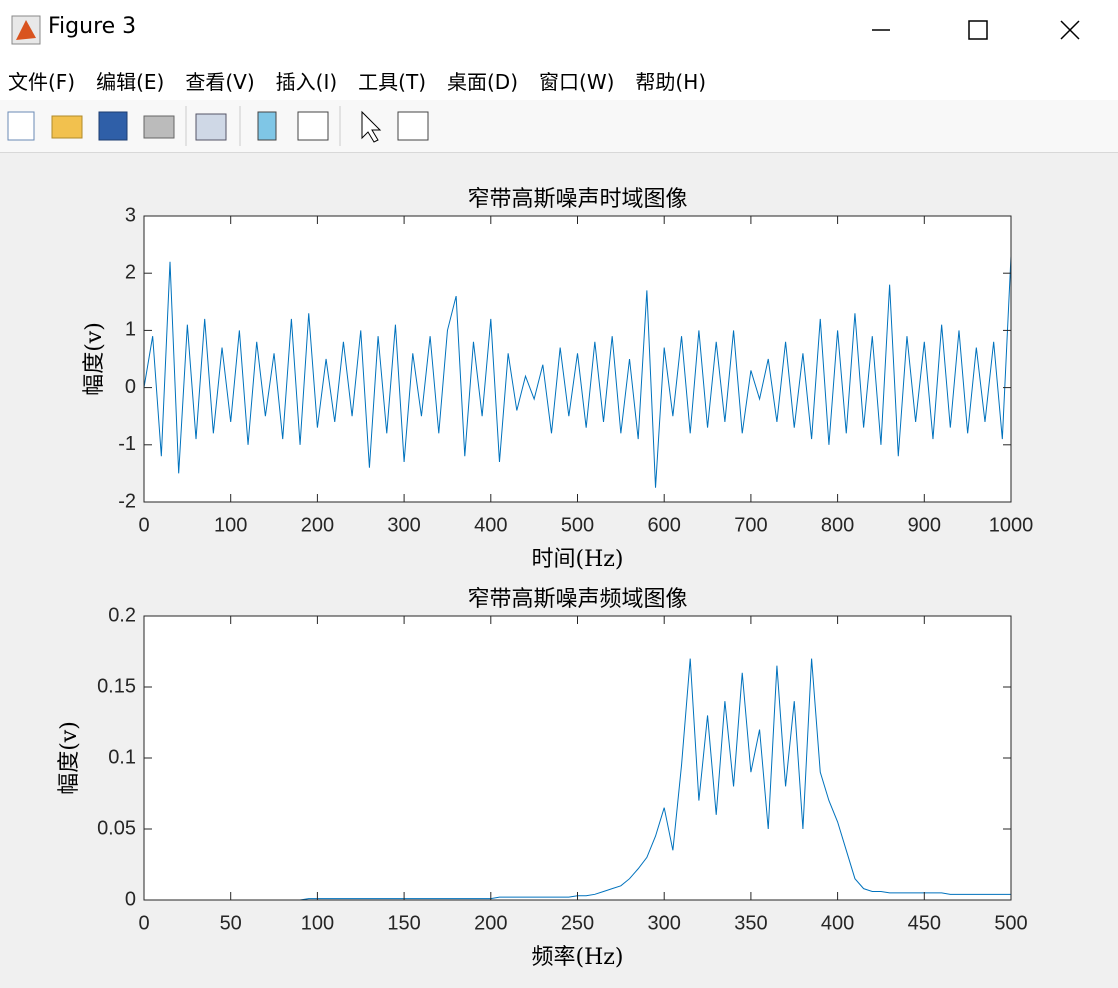 The height and width of the screenshot is (988, 1118). I want to click on x-tick-label: 450, so click(924, 923).